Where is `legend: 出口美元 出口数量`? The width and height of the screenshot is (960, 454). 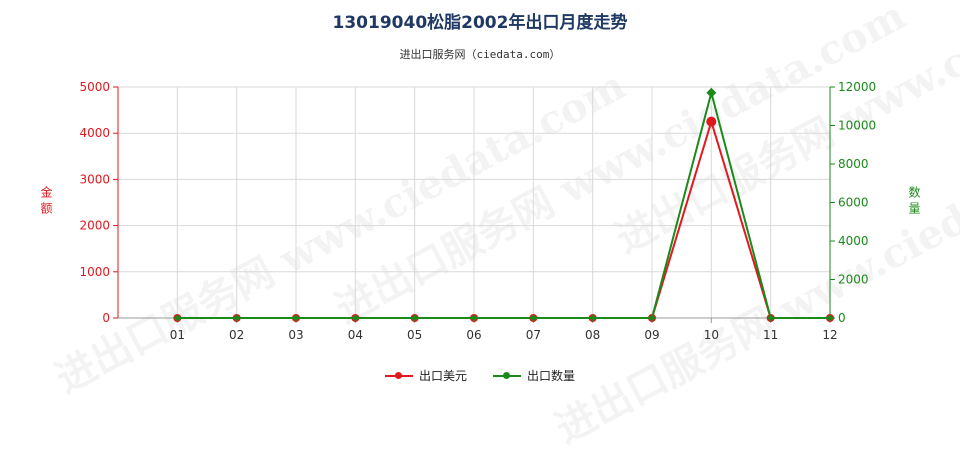 legend: 出口美元 出口数量 is located at coordinates (480, 375).